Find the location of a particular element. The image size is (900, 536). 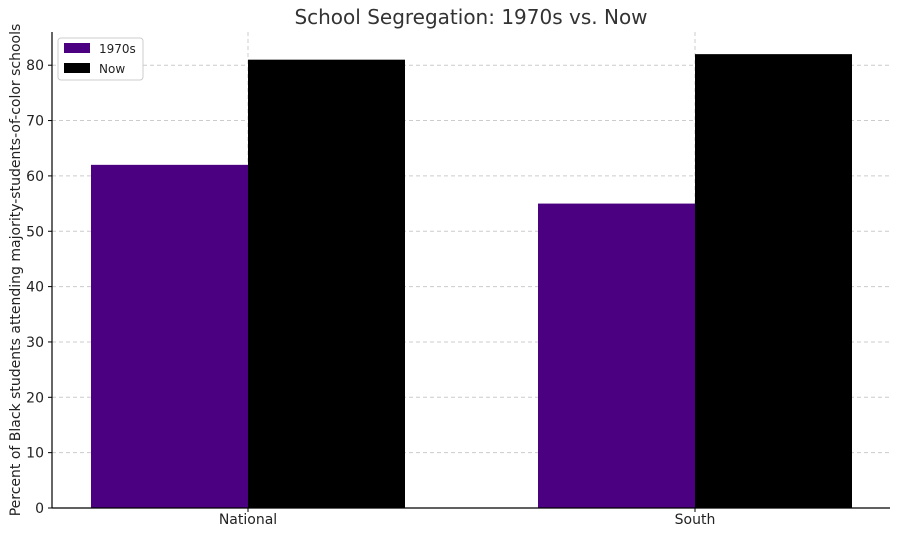

x-tick-label: National is located at coordinates (248, 520).